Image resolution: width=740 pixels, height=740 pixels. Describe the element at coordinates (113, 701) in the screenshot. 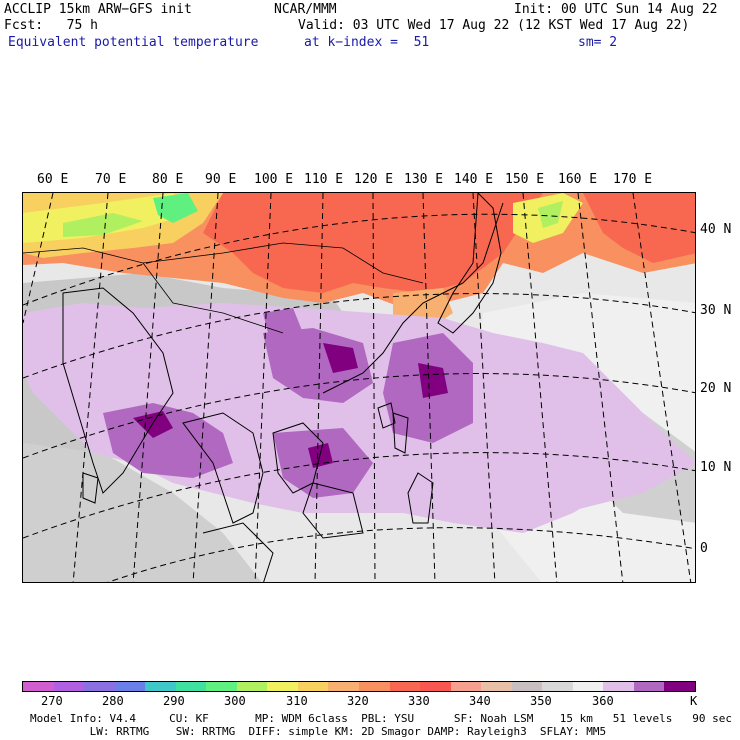

I see `colorbar-tick: 280` at that location.